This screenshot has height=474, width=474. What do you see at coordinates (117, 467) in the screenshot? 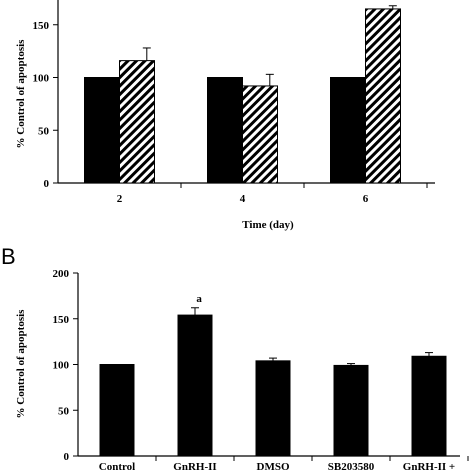
I see `category-label: Control` at bounding box center [117, 467].